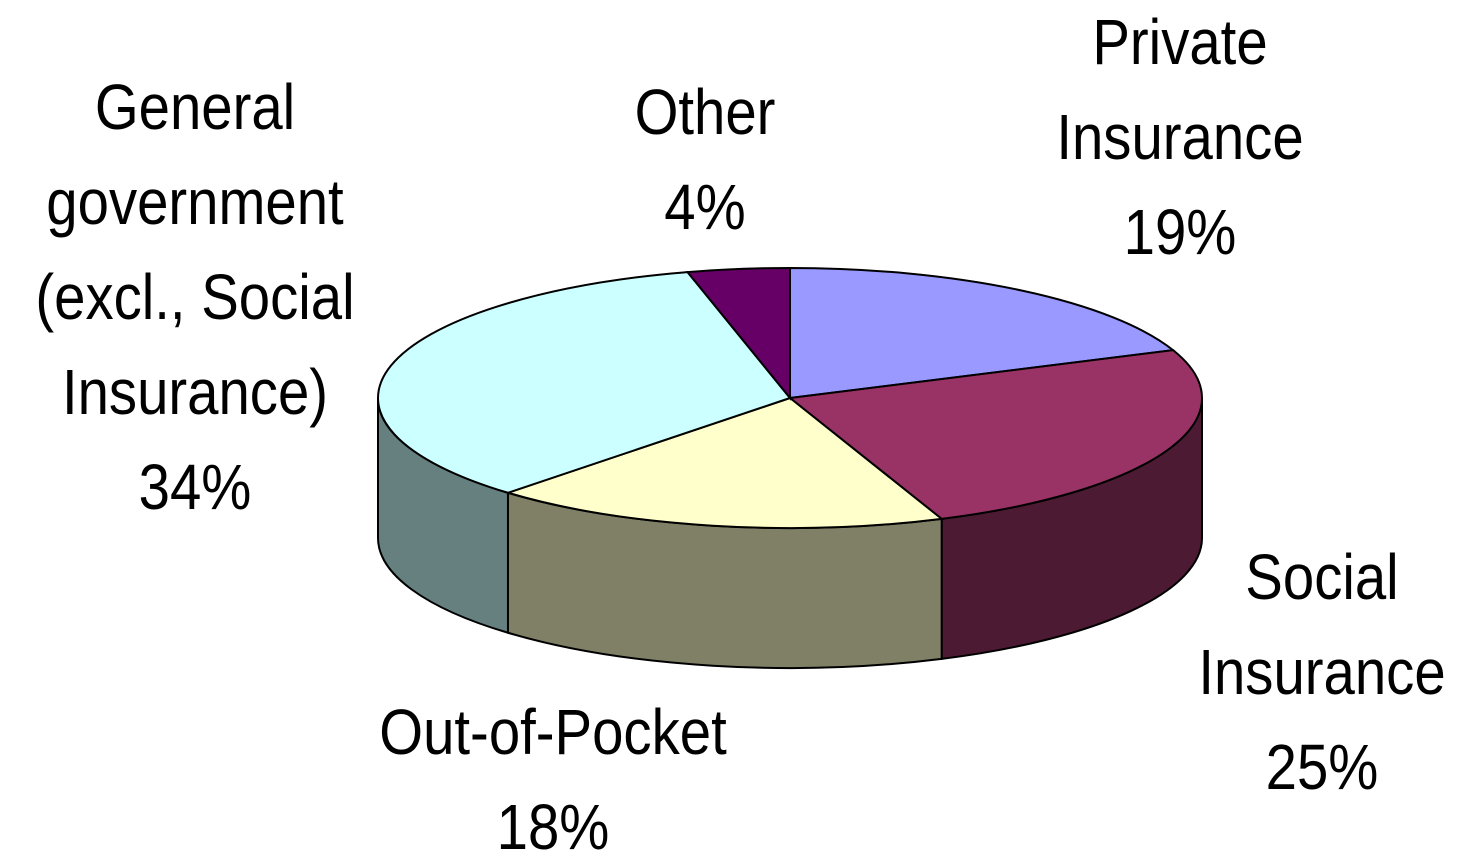  What do you see at coordinates (553, 824) in the screenshot?
I see `value-label: 18%` at bounding box center [553, 824].